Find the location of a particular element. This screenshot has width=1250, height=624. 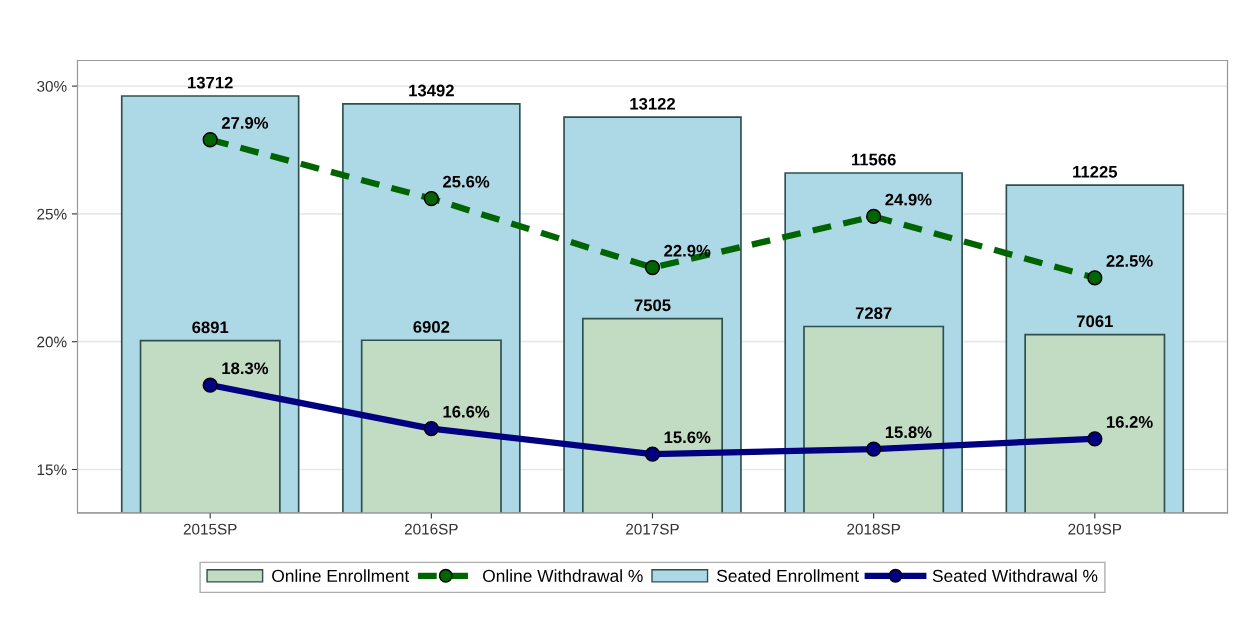

y-tick-label: 30% is located at coordinates (52, 86).